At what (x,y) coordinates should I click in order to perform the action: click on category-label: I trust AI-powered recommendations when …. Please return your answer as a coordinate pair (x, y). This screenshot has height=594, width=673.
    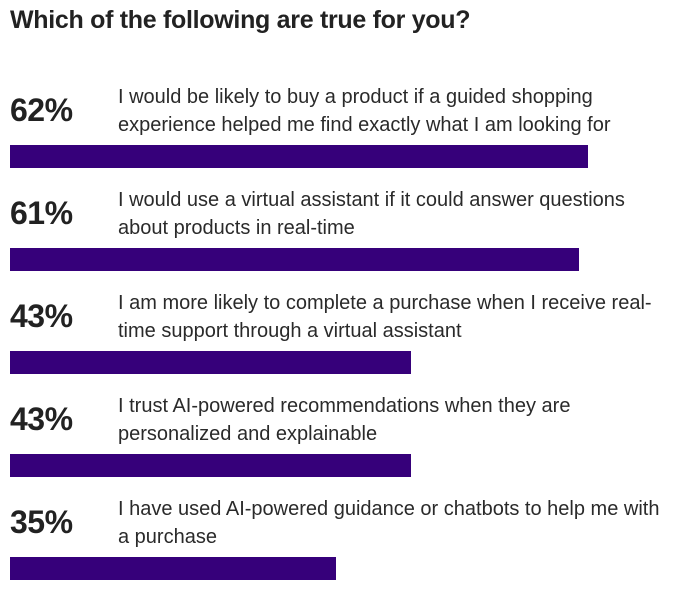
    Looking at the image, I should click on (344, 420).